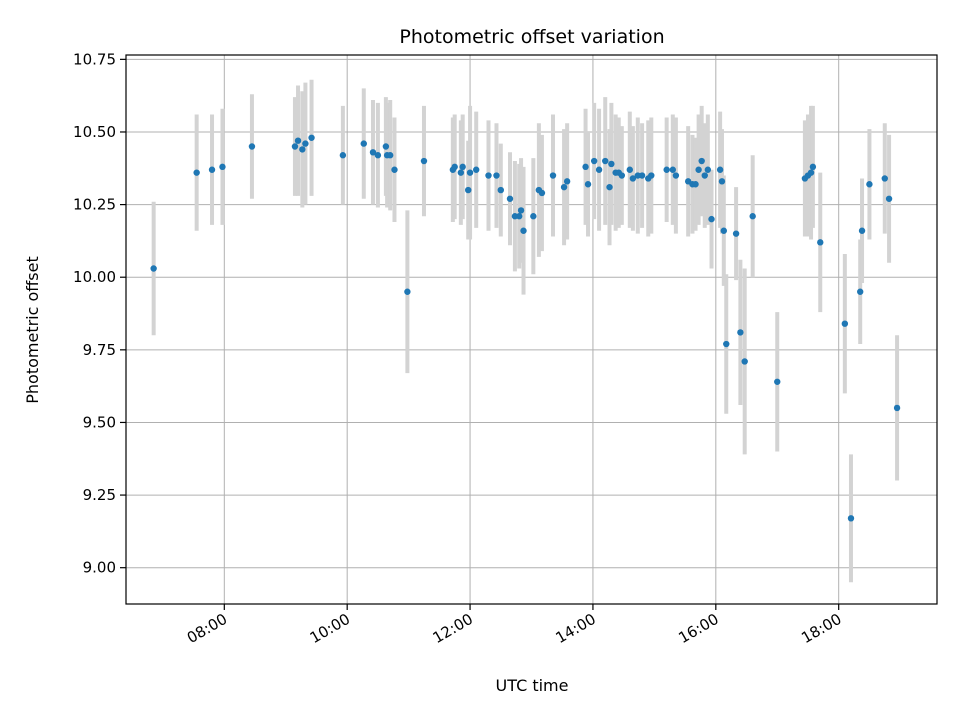 This screenshot has height=720, width=960. Describe the element at coordinates (99, 422) in the screenshot. I see `y-tick-label-2: 9.50` at that location.